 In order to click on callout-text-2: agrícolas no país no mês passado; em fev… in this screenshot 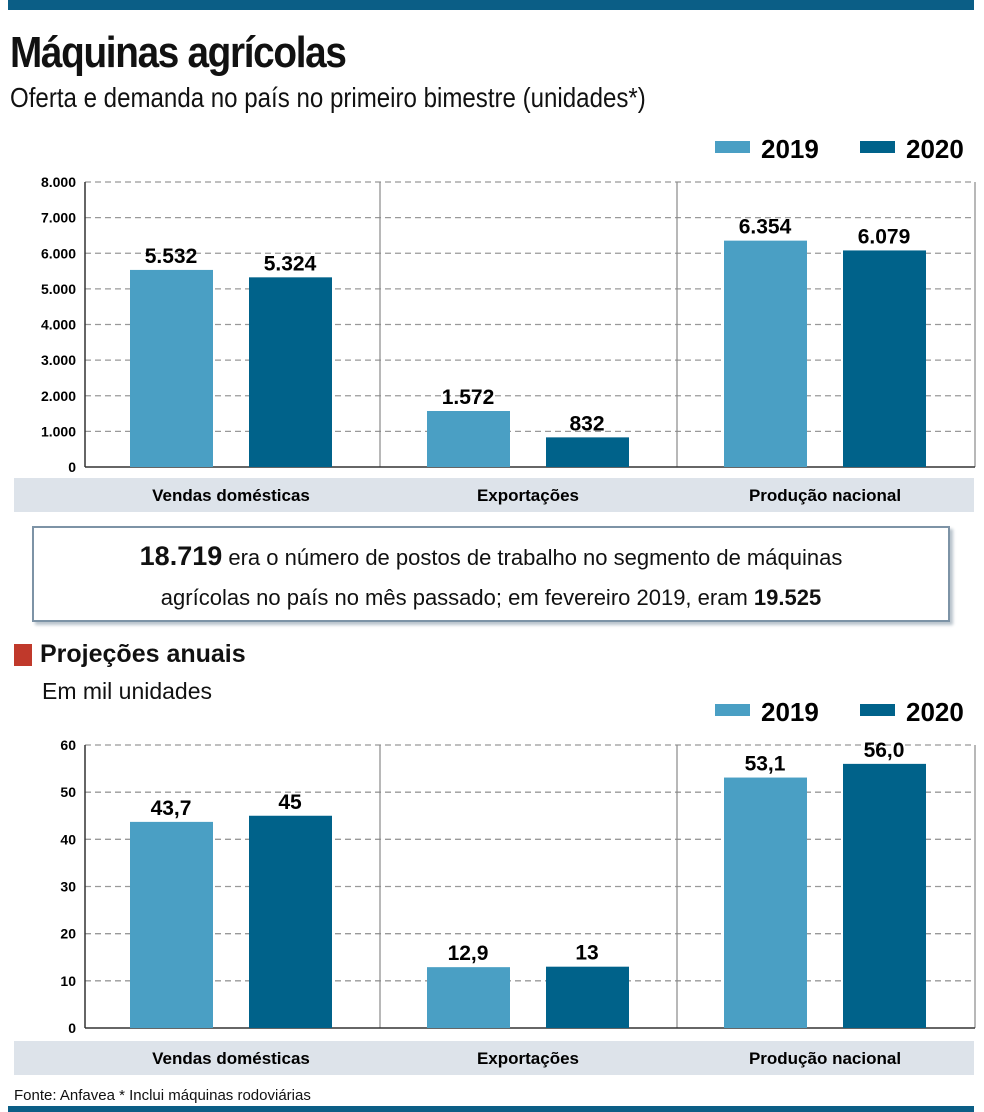, I will do `click(457, 597)`.